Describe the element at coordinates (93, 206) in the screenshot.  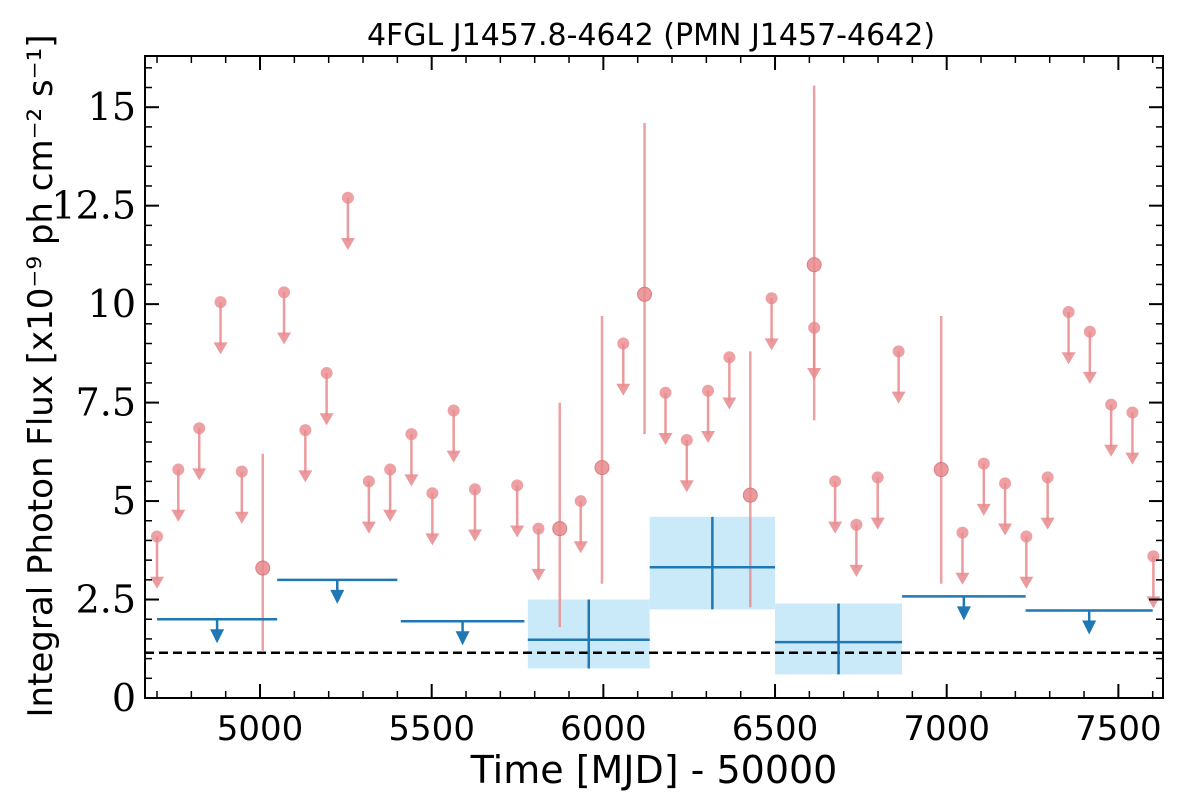
I see `y-tick-label: 12.5` at that location.